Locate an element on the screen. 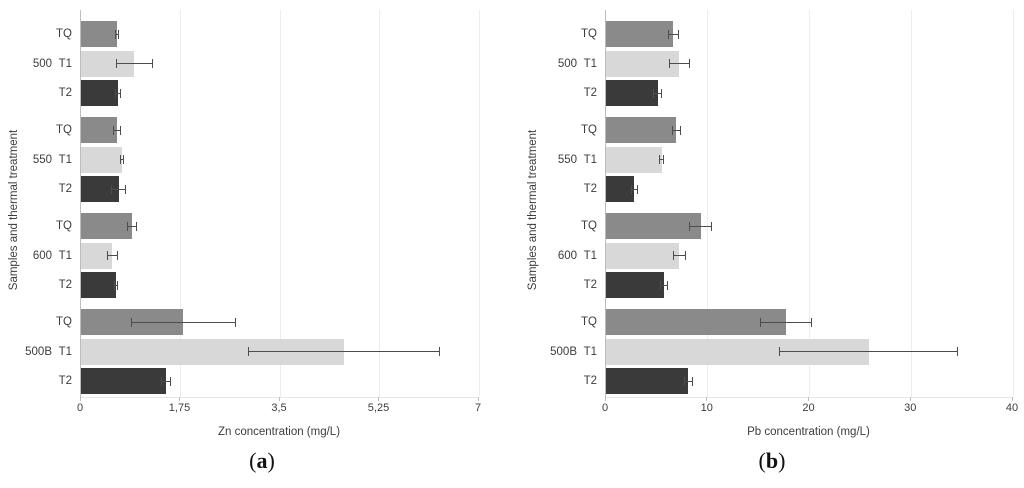 Image resolution: width=1024 pixels, height=488 pixels. bar-500-T2 is located at coordinates (632, 93).